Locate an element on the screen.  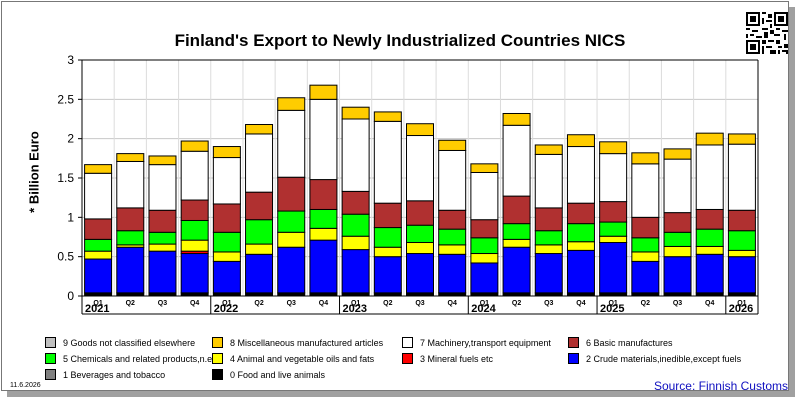
year-label: 2024 is located at coordinates (483, 309).